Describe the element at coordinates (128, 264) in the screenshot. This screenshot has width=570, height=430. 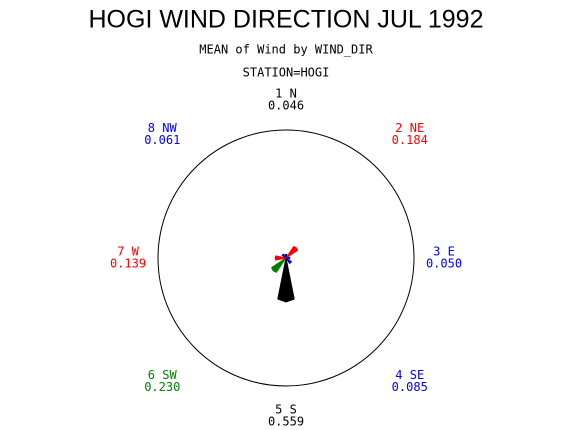
I see `value-label: 0.139` at that location.